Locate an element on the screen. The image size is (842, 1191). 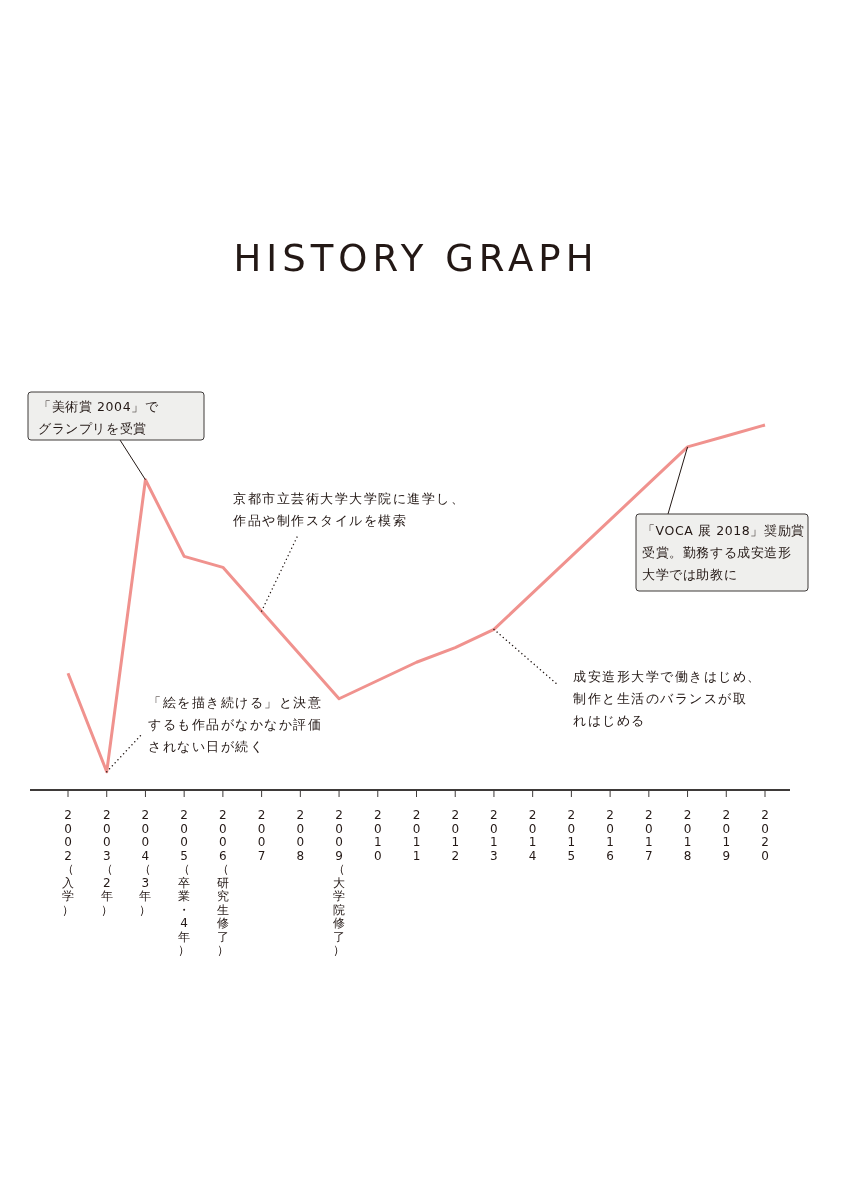
x-tick-label: 2016 is located at coordinates (610, 835).